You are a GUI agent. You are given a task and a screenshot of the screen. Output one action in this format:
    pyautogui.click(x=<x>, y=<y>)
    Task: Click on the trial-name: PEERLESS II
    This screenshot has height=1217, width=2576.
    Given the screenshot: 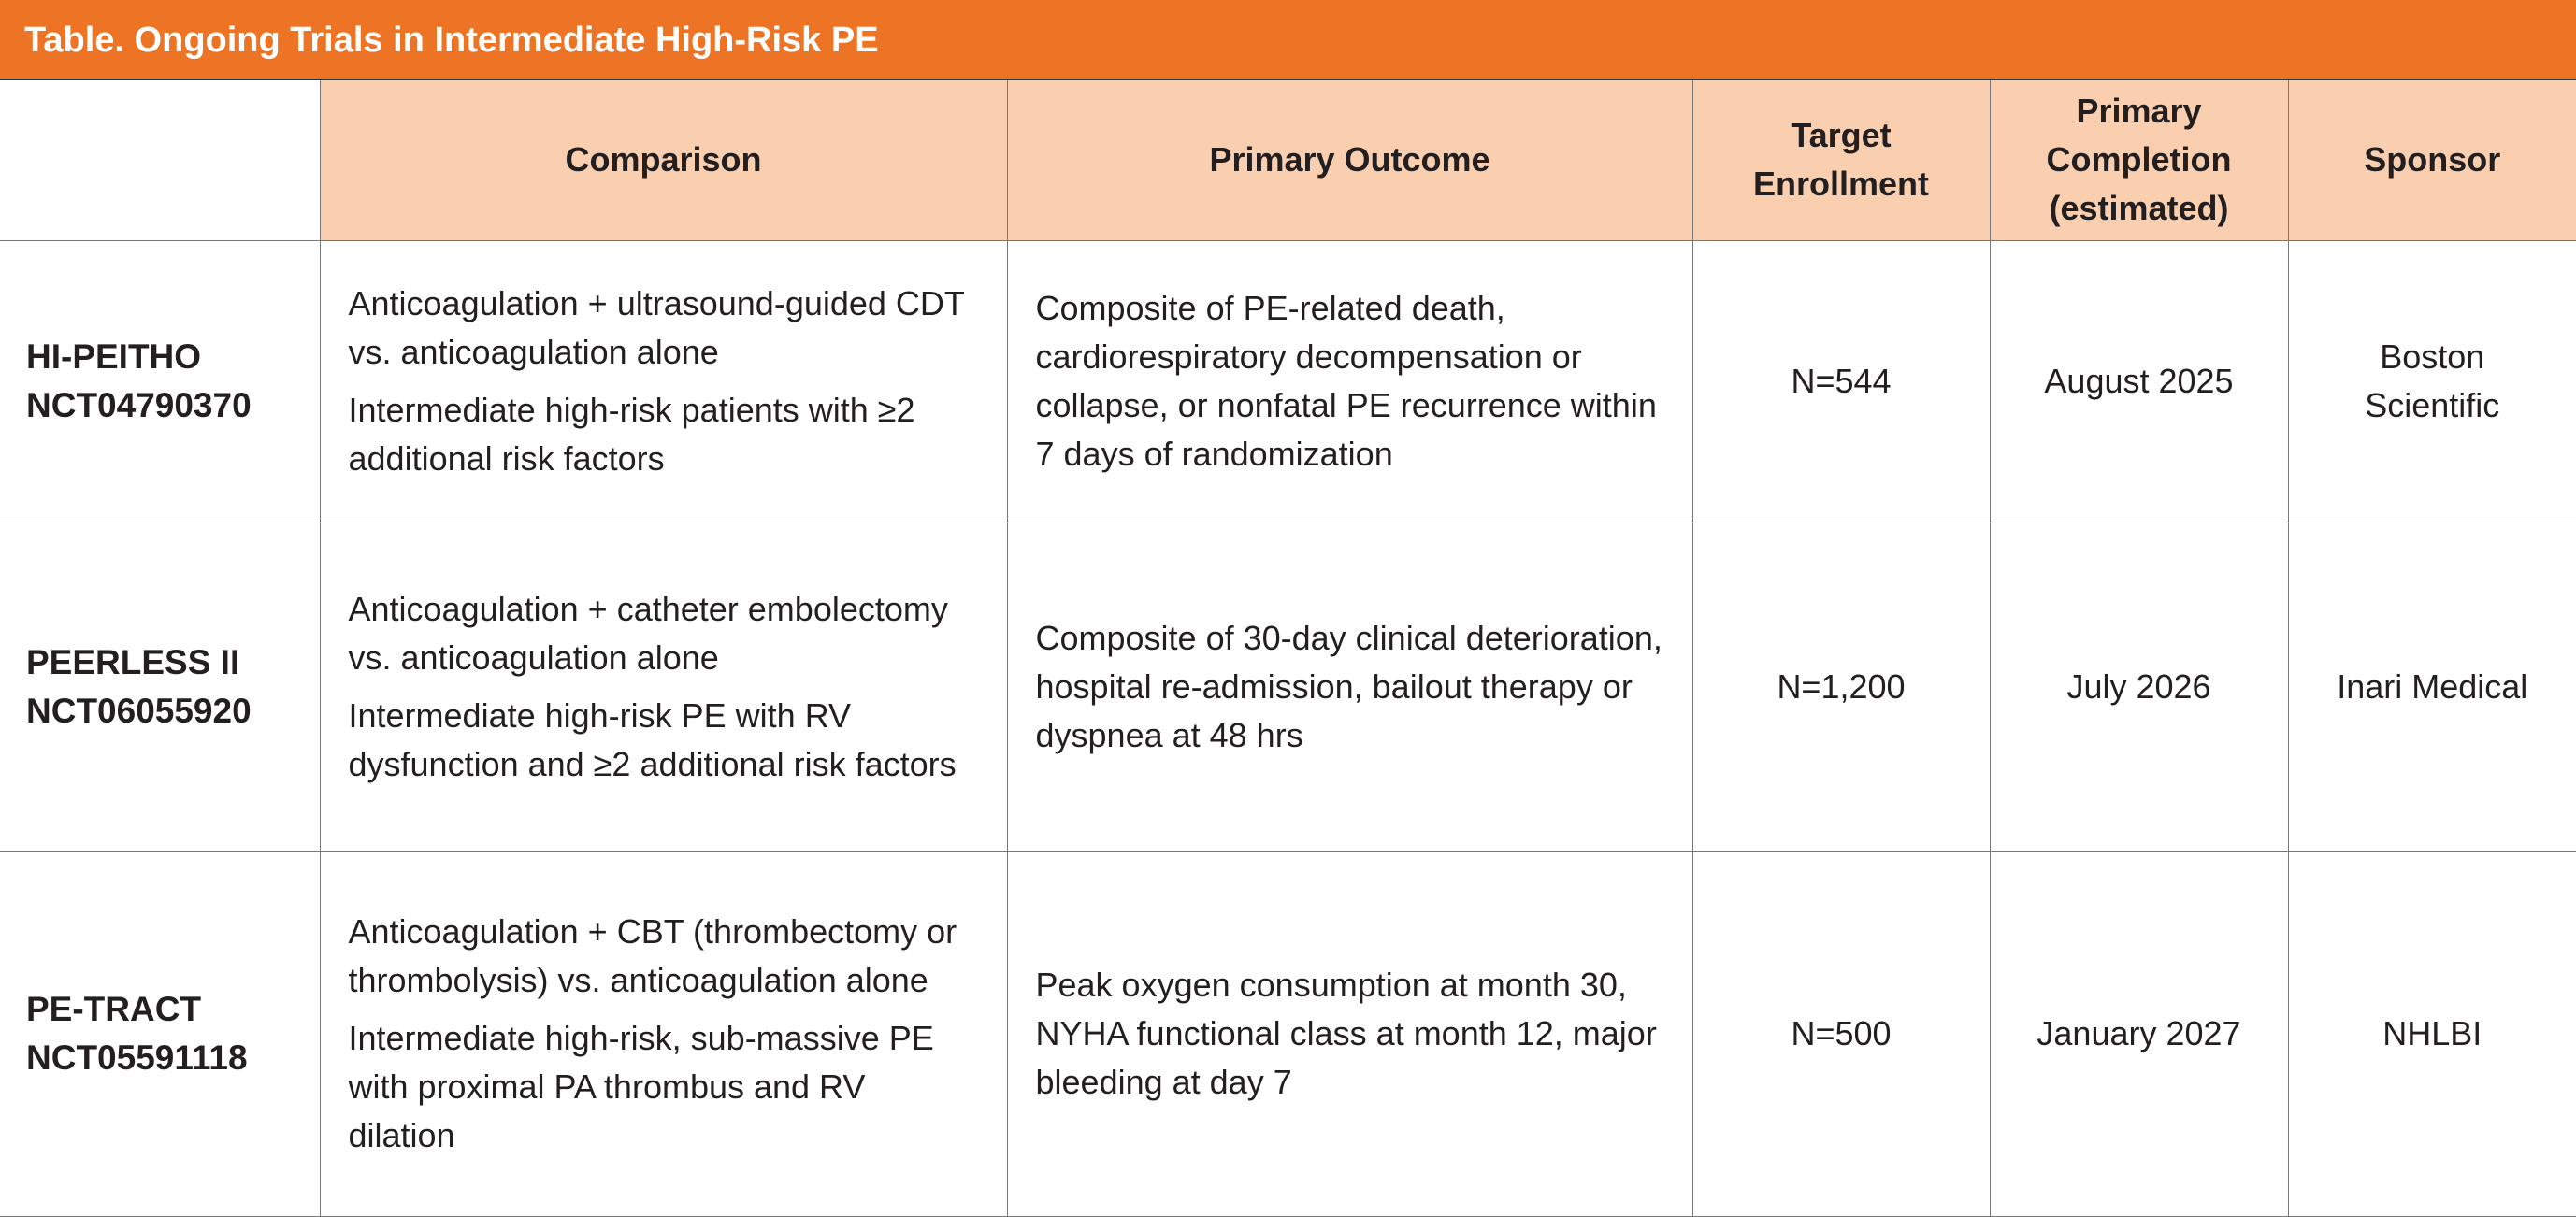 What is the action you would take?
    pyautogui.click(x=133, y=662)
    